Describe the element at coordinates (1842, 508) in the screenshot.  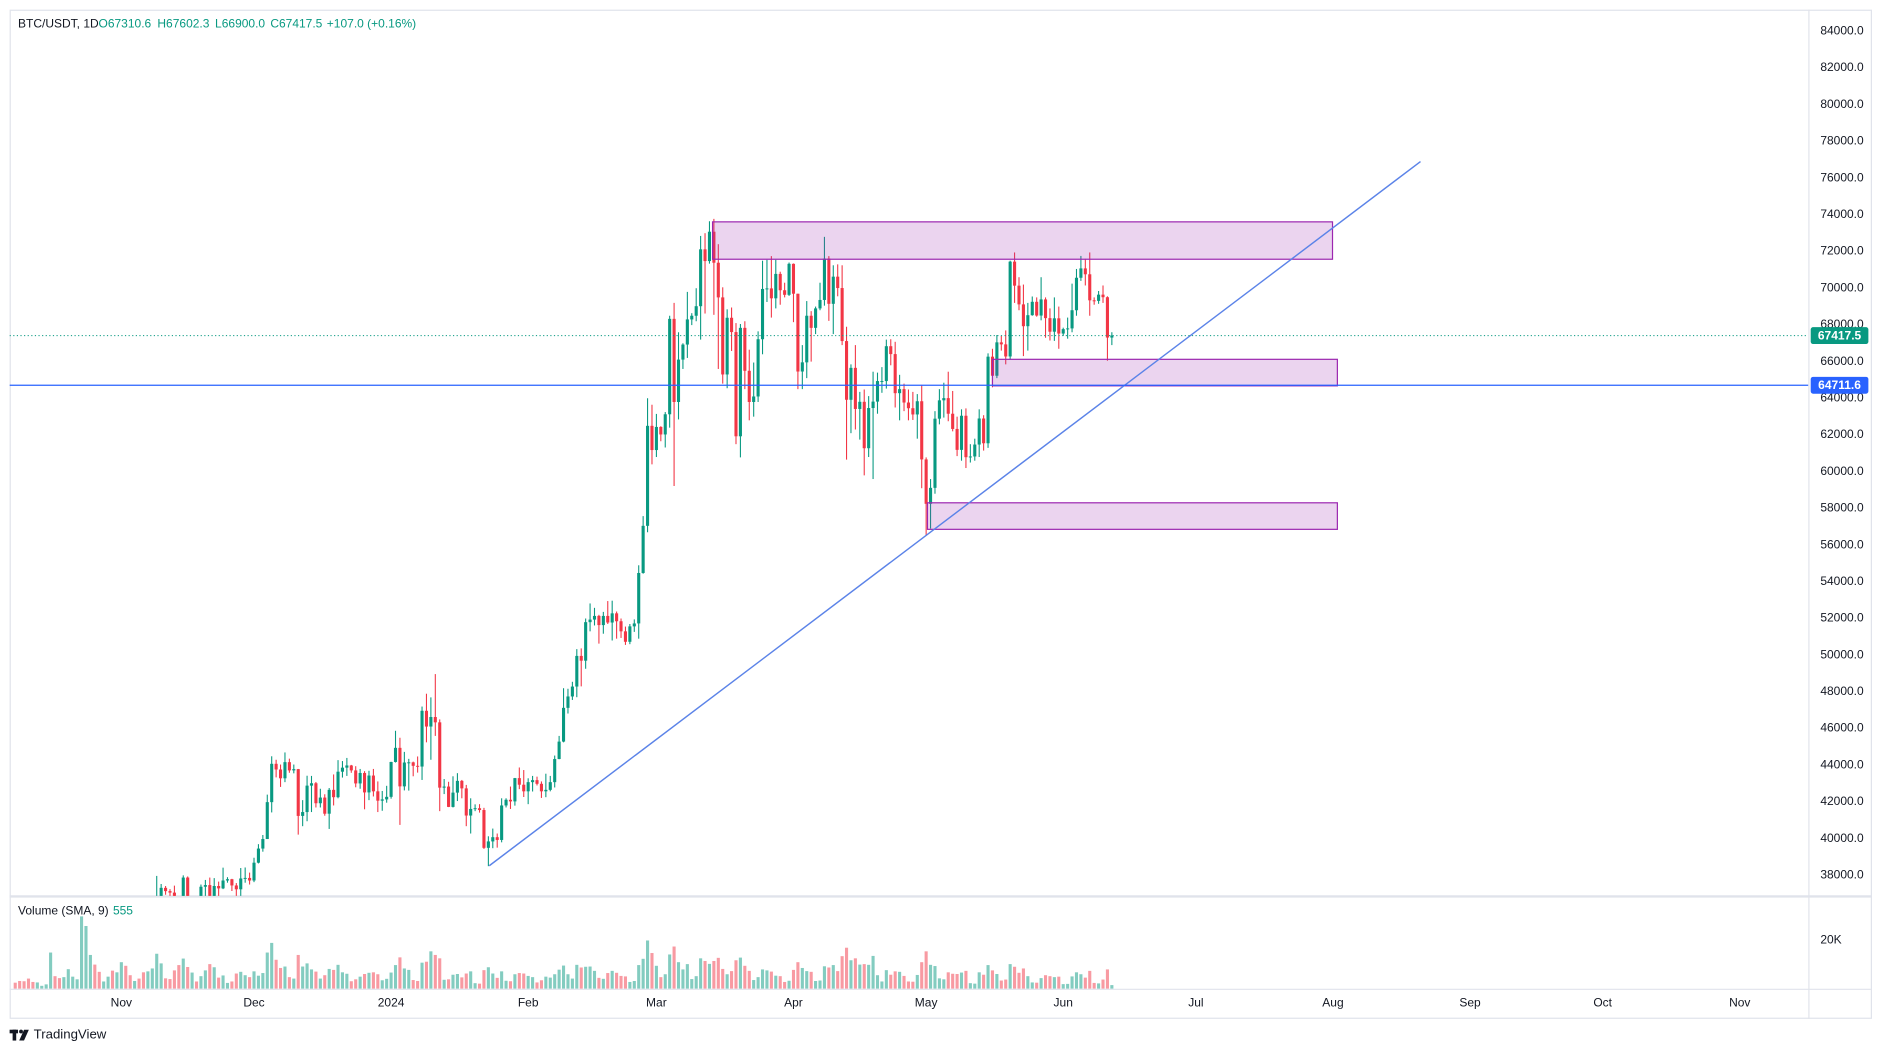
I see `y-tick-label: 58000.0` at that location.